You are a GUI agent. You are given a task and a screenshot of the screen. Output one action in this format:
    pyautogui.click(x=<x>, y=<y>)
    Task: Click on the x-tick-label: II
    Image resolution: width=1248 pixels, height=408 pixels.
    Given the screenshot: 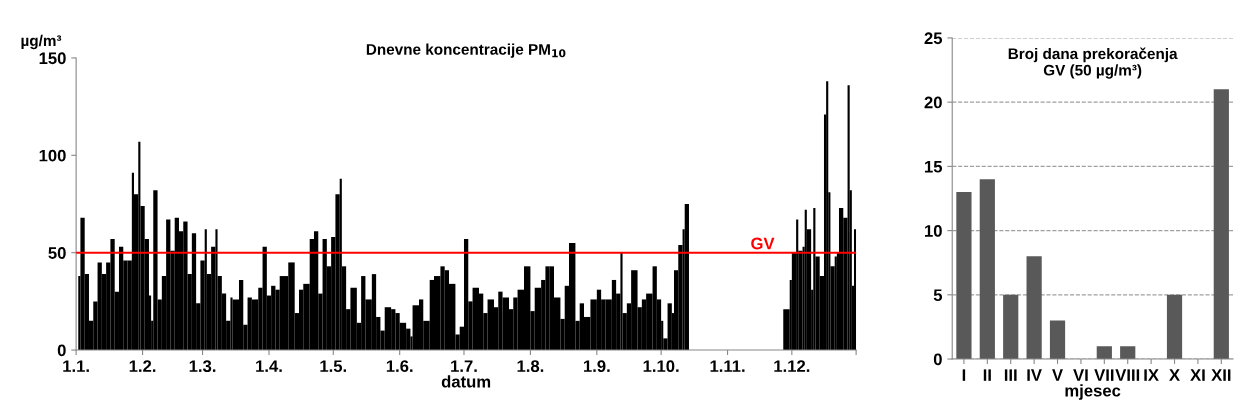 What is the action you would take?
    pyautogui.click(x=987, y=375)
    